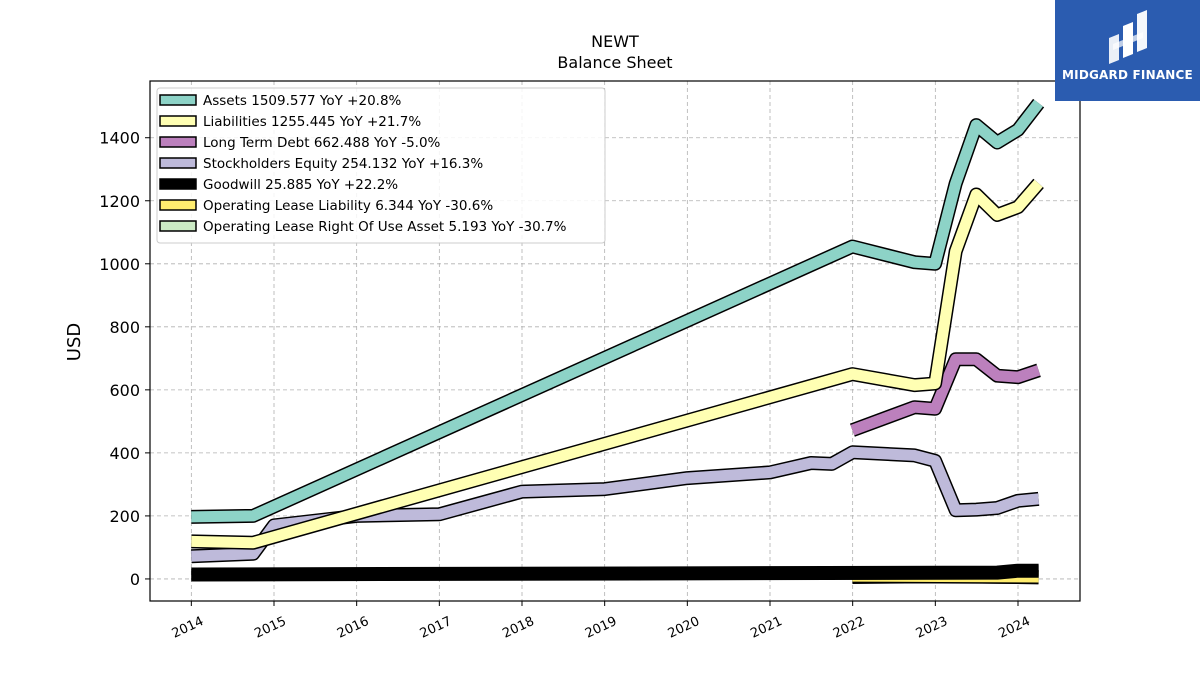  I want to click on x-tick-label: 2024, so click(1014, 628).